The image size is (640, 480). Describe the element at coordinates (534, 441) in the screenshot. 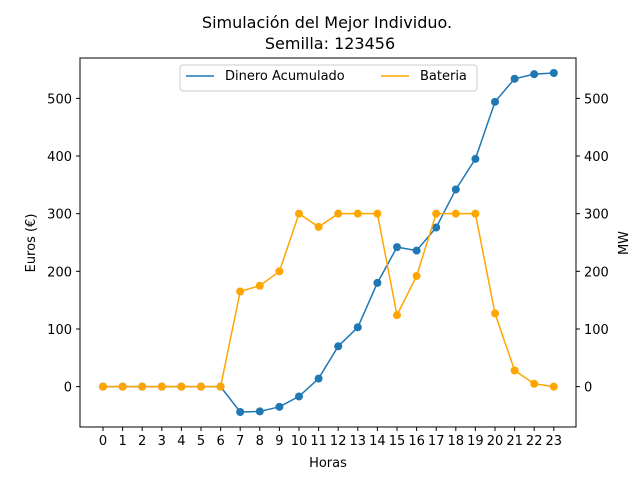

I see `x-tick-label: 22` at that location.